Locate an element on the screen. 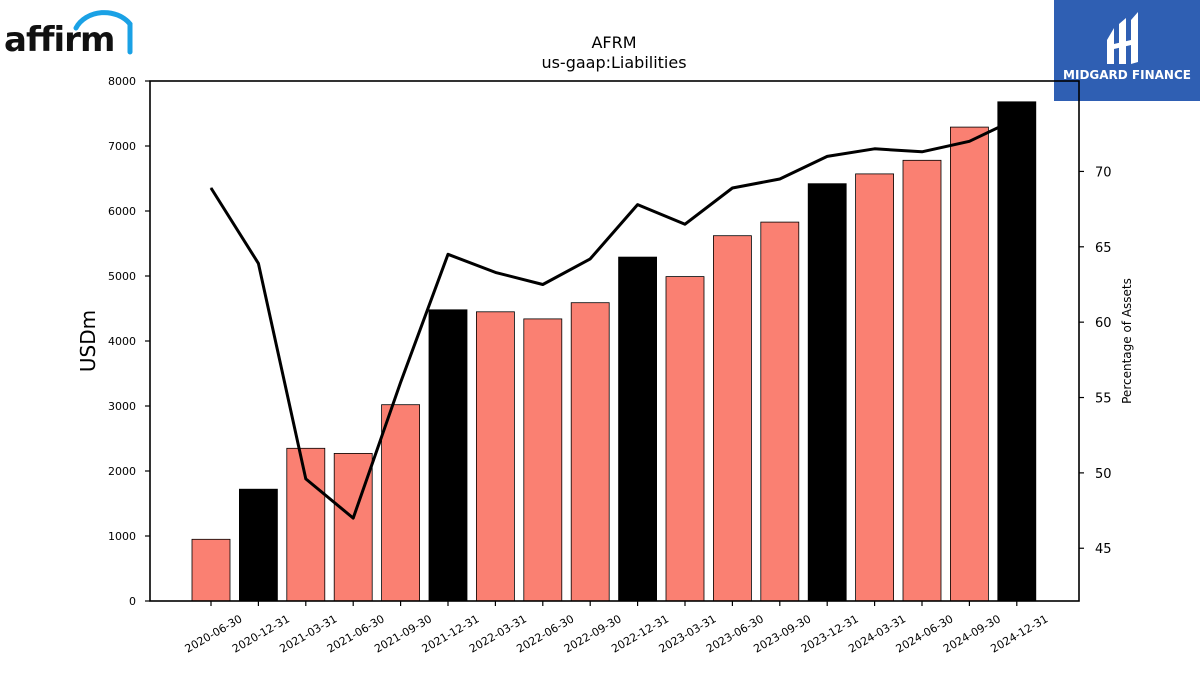 This screenshot has height=675, width=1200. affirm-logo: affirm is located at coordinates (70, 32).